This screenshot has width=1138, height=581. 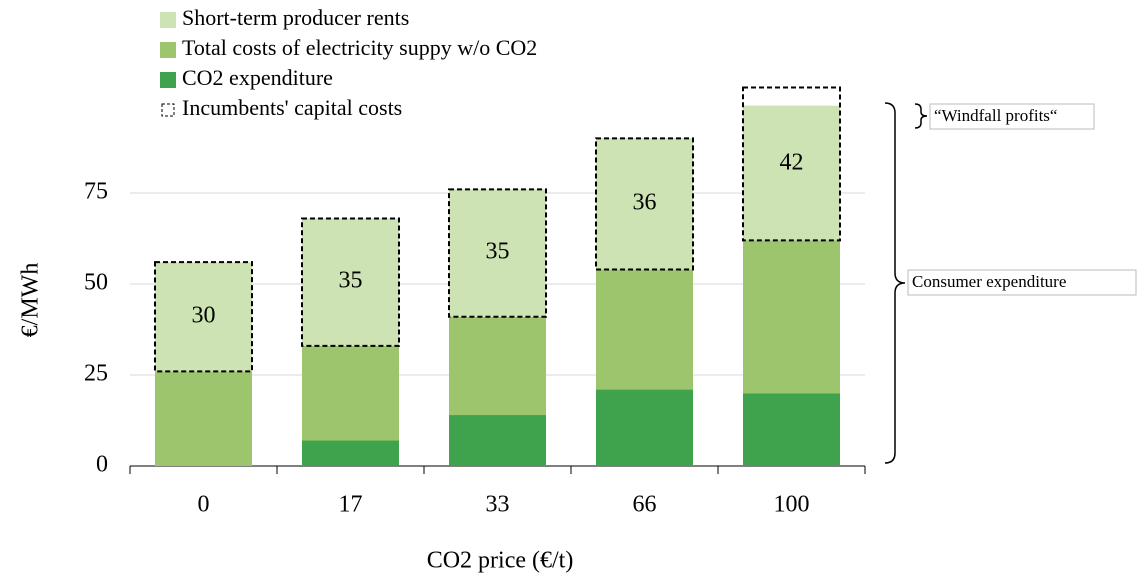 I want to click on box-label: 30, so click(x=204, y=315).